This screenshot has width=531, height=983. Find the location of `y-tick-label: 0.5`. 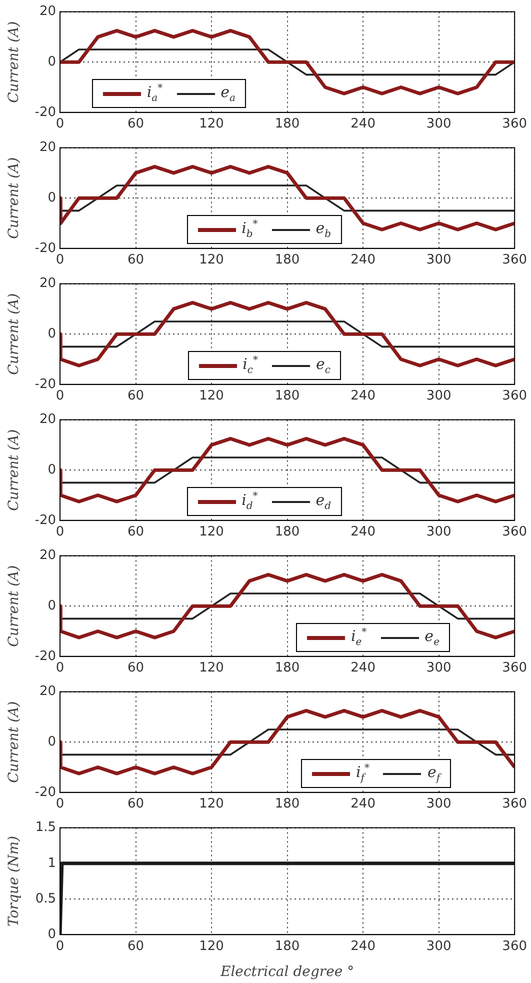

y-tick-label: 0.5 is located at coordinates (45, 898).